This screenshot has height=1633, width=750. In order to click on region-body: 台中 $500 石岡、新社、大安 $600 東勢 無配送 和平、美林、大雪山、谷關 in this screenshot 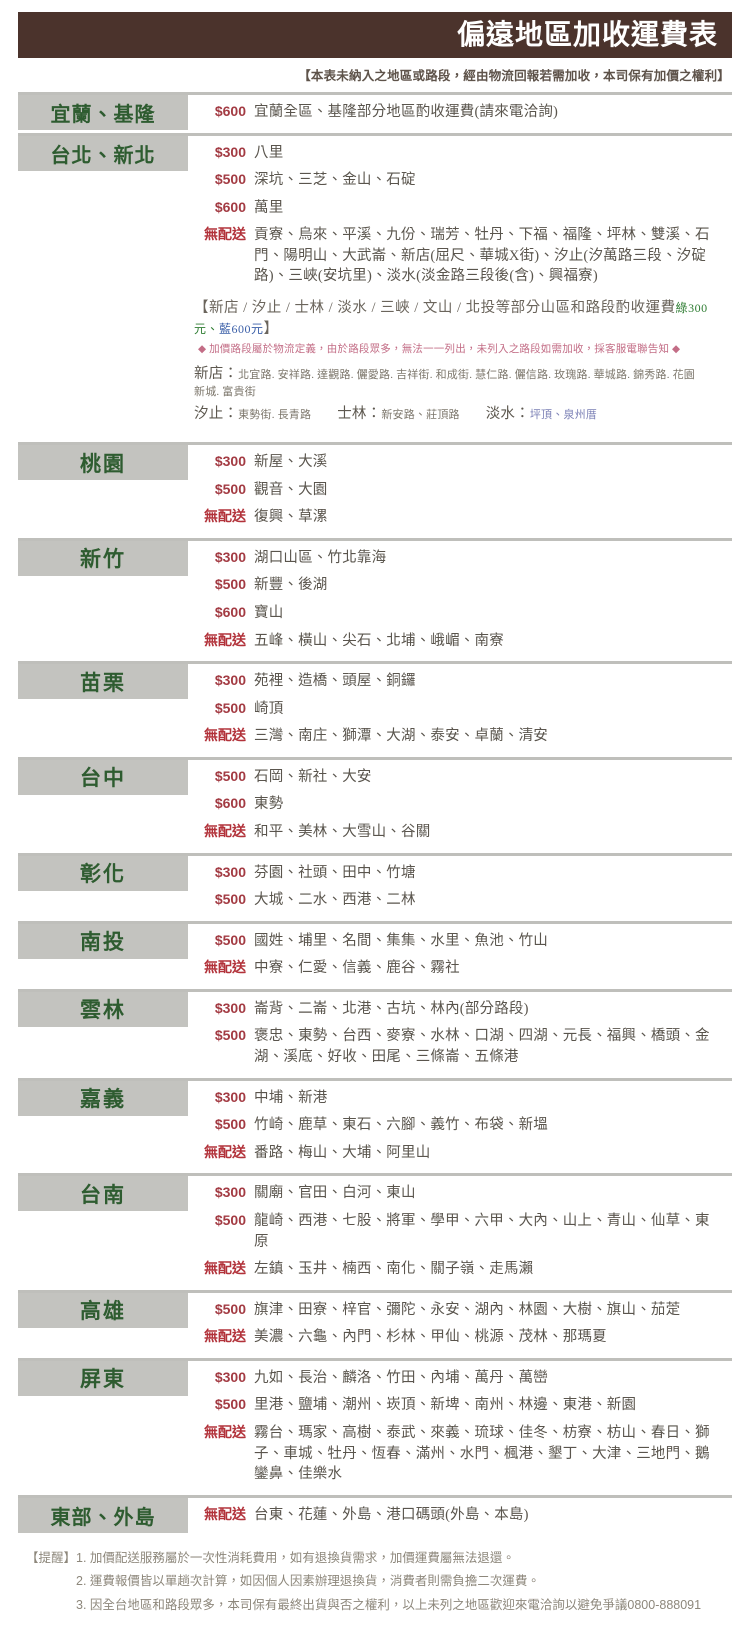, I will do `click(375, 806)`.